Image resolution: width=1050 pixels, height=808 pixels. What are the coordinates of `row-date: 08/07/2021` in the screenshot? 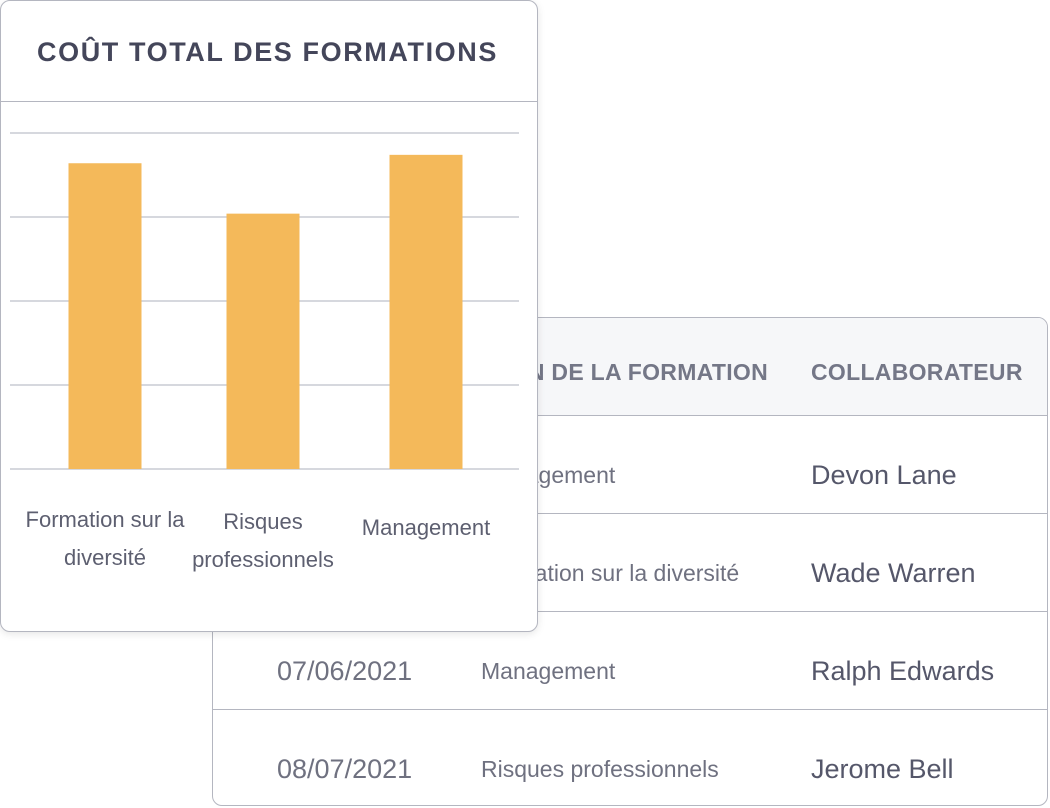 It's located at (345, 769).